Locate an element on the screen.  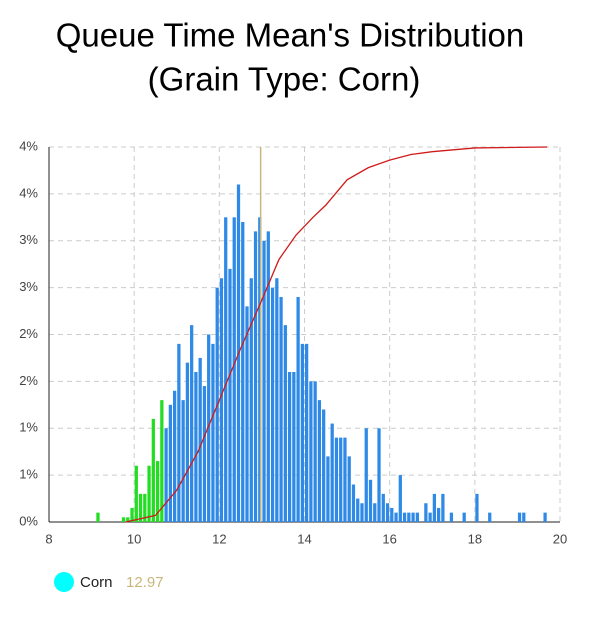
x-tick-label: 16 is located at coordinates (389, 538).